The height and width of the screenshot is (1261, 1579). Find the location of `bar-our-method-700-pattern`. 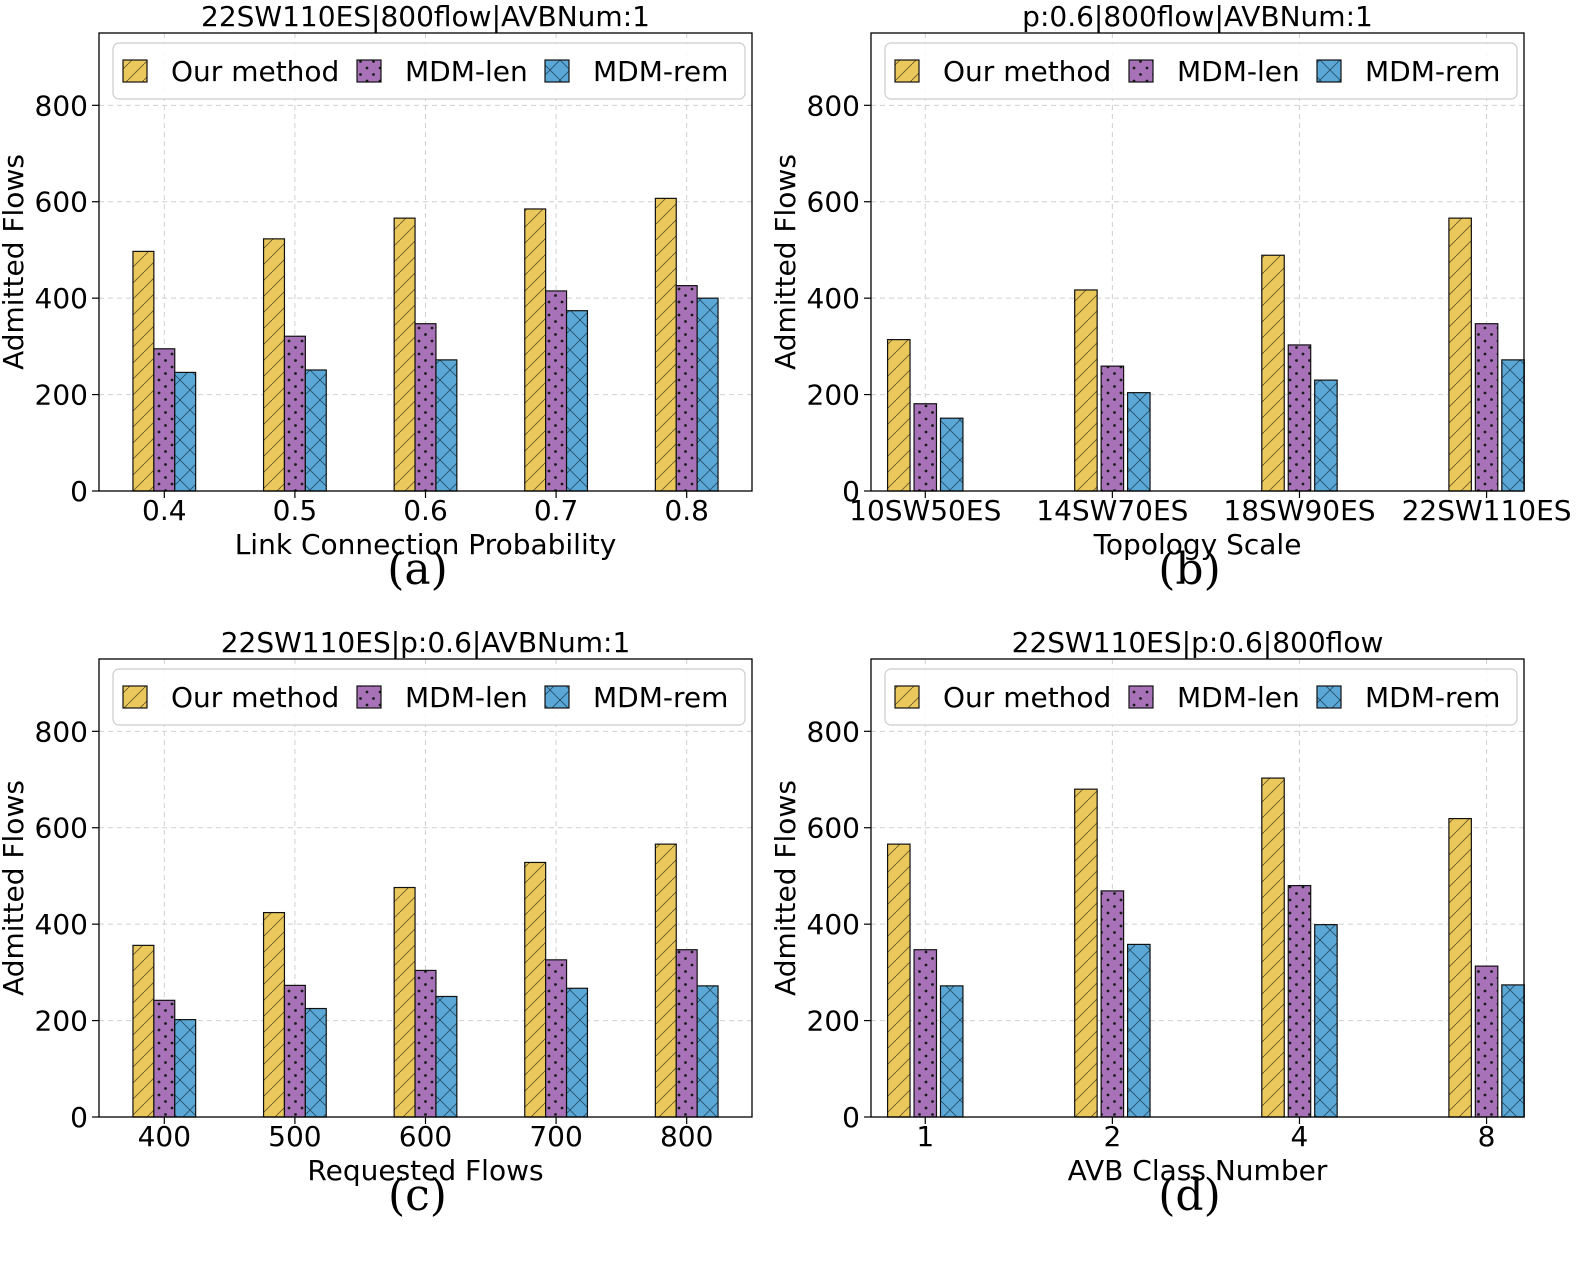

bar-our-method-700-pattern is located at coordinates (535, 989).